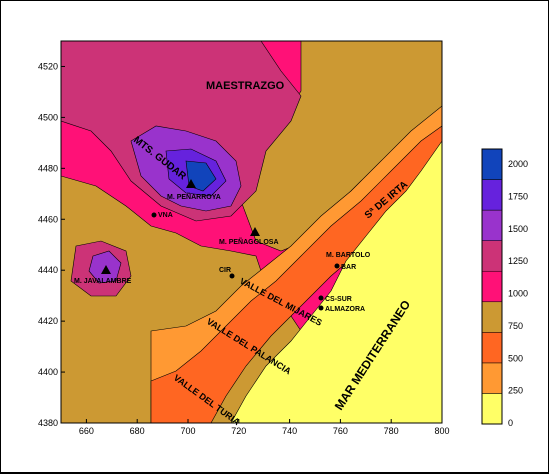 The width and height of the screenshot is (549, 474). What do you see at coordinates (106, 269) in the screenshot?
I see `peak-marker-javalambre` at bounding box center [106, 269].